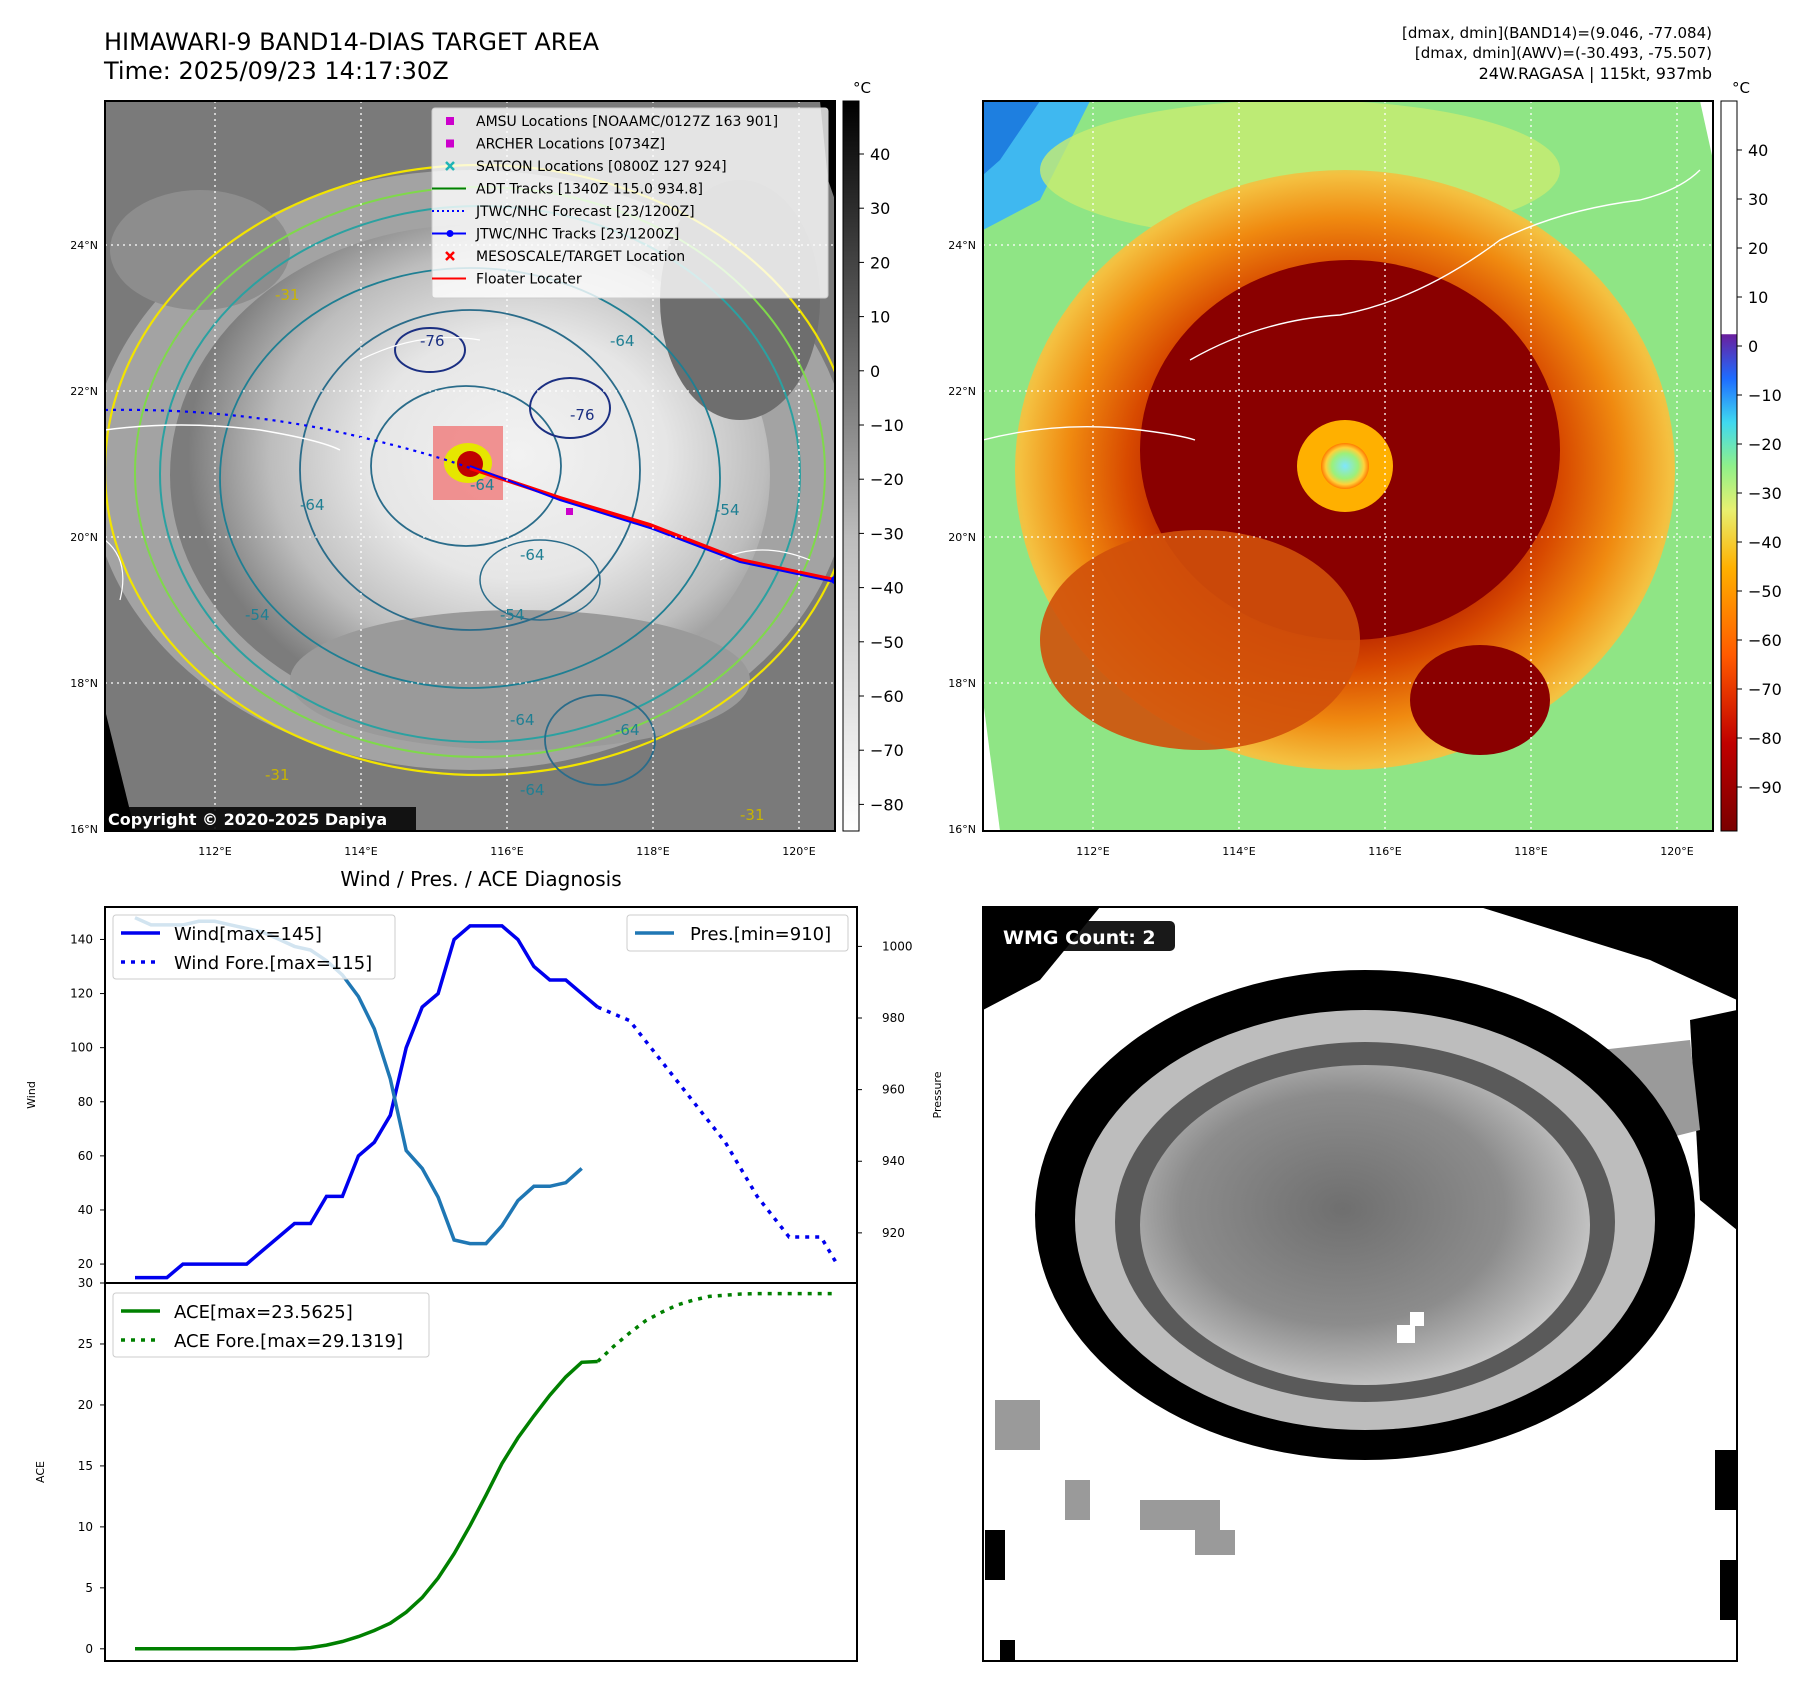 This screenshot has height=1690, width=1797. I want to click on y2-tick-label: 1000, so click(897, 946).